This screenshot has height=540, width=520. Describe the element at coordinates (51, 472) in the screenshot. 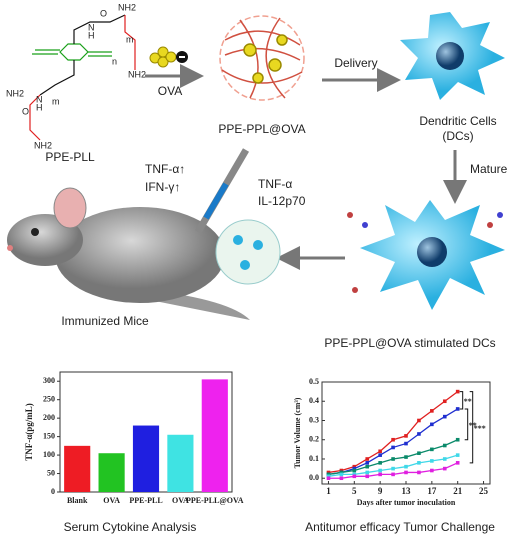

I see `y-tick-label: 50` at that location.